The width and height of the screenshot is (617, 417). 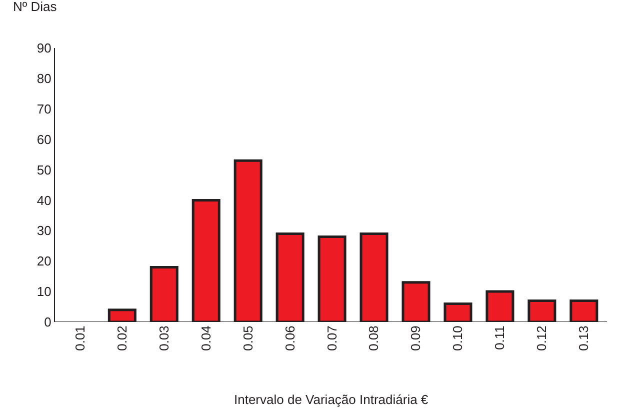 I want to click on x-tick-label: 0.11, so click(x=500, y=338).